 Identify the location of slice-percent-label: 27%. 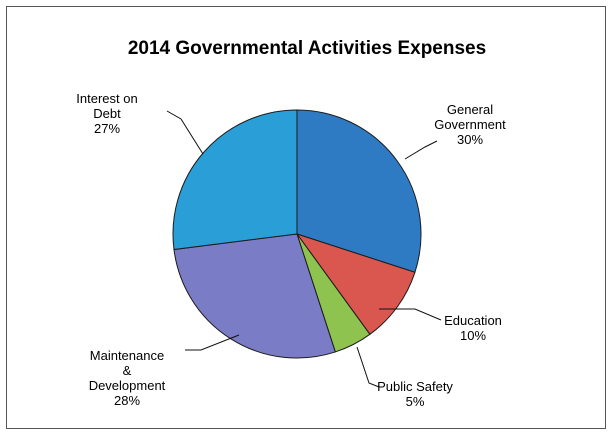
(107, 128).